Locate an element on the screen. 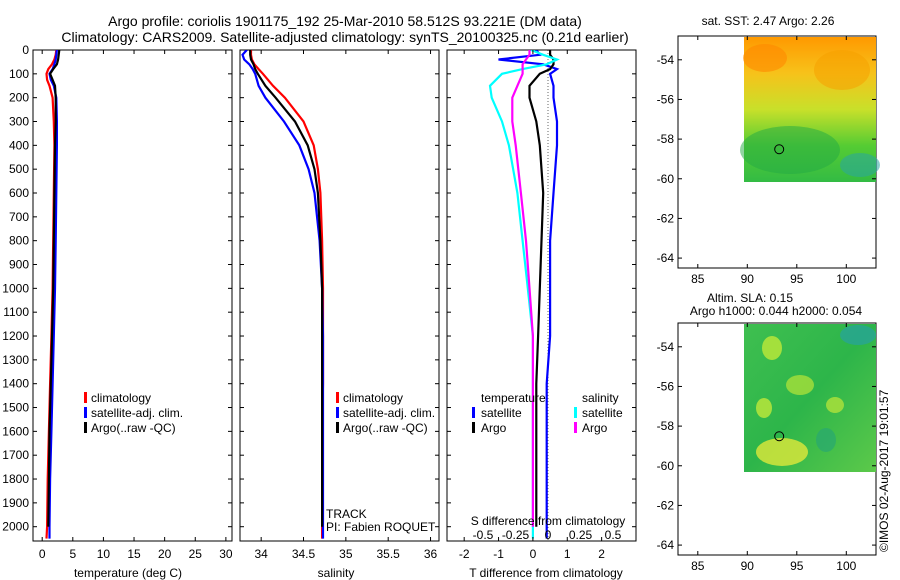 The width and height of the screenshot is (900, 580). track-annotation: TRACK is located at coordinates (346, 514).